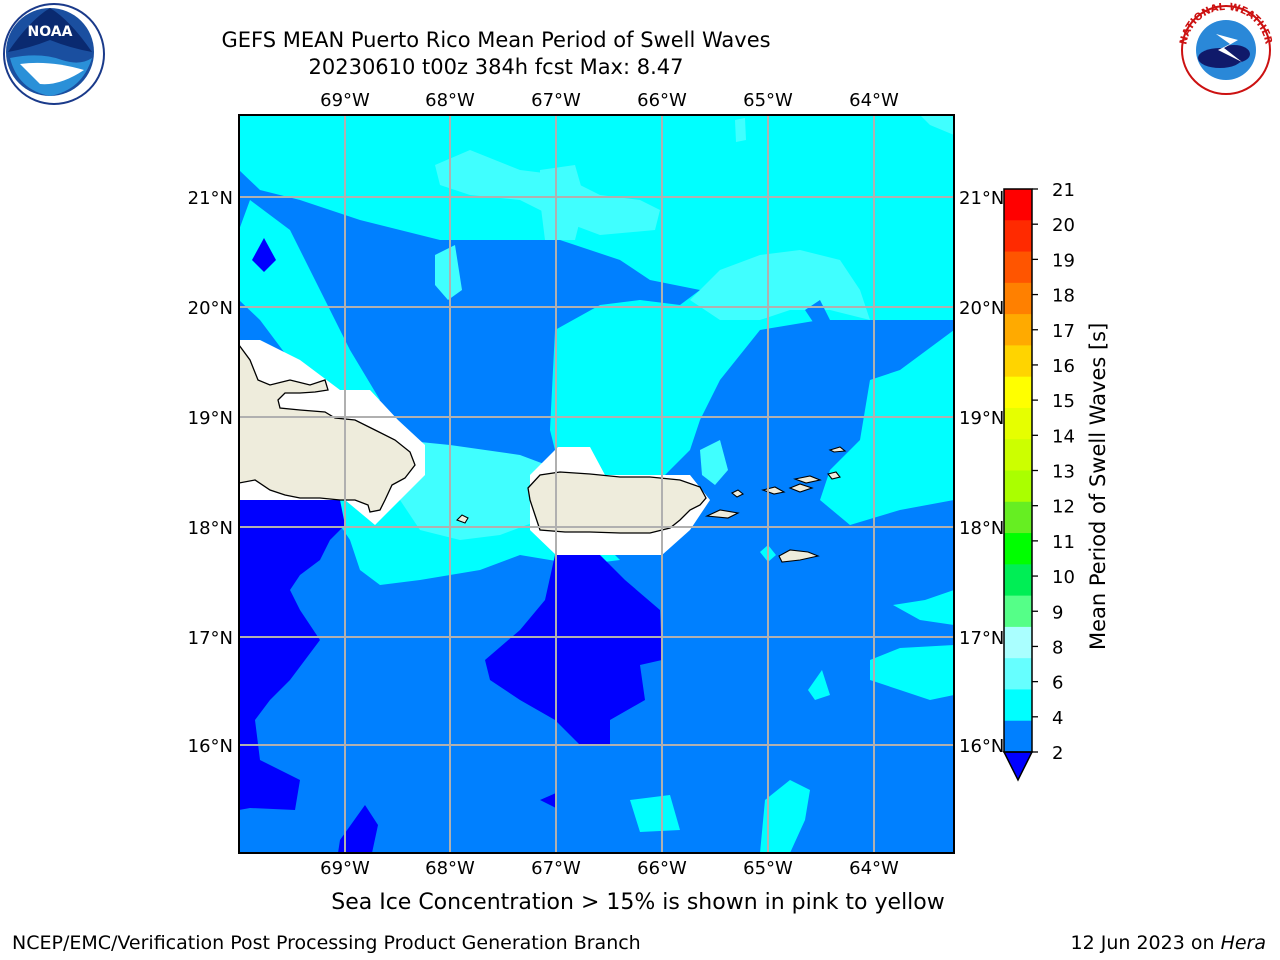 Image resolution: width=1280 pixels, height=960 pixels. I want to click on lon-tick-top: 64°W, so click(874, 100).